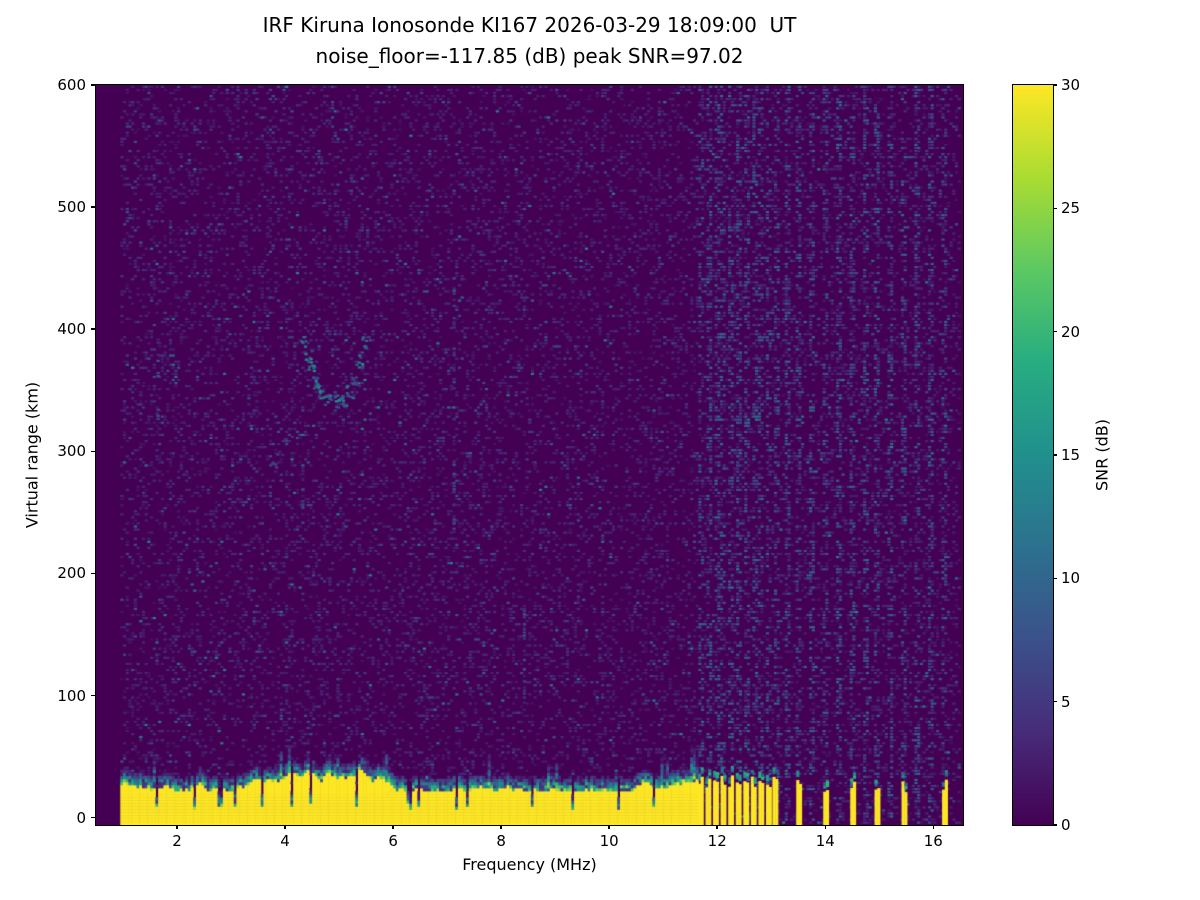 This screenshot has width=1200, height=900. Describe the element at coordinates (501, 841) in the screenshot. I see `x-tick-label: 8` at that location.